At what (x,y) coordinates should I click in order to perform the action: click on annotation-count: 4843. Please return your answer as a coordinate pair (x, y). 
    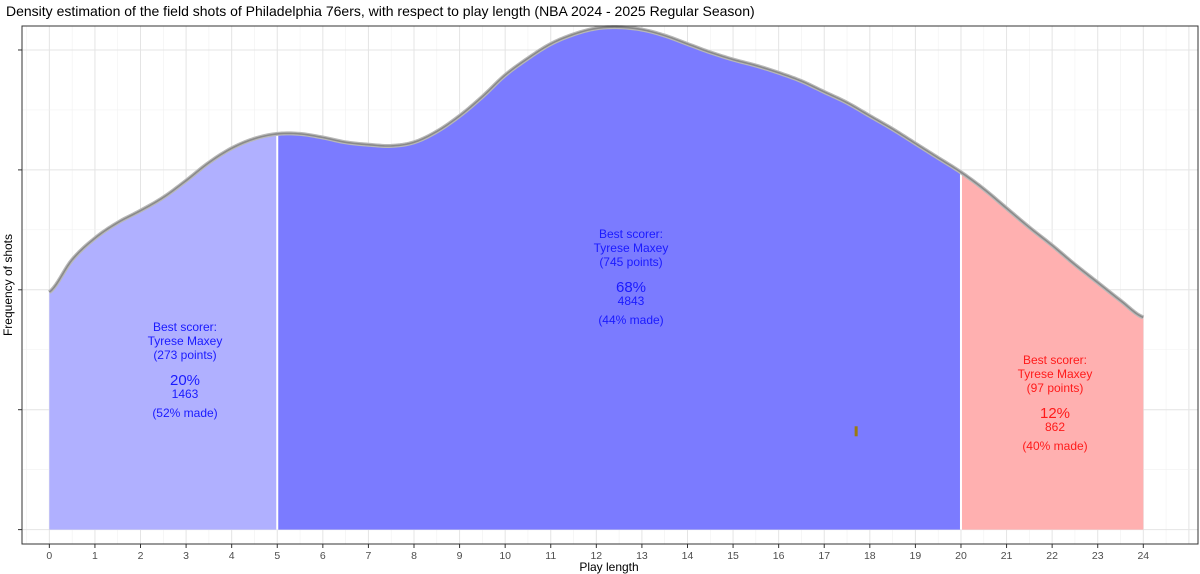
    Looking at the image, I should click on (631, 301).